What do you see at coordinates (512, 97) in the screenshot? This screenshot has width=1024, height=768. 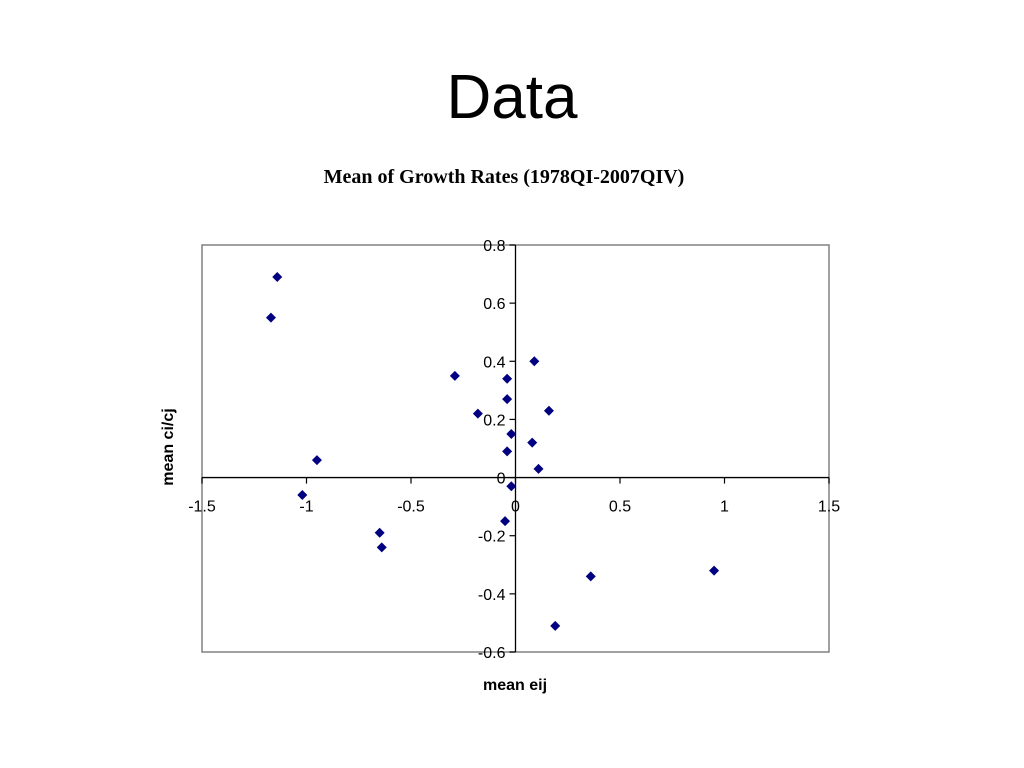 I see `slide-title: Data` at bounding box center [512, 97].